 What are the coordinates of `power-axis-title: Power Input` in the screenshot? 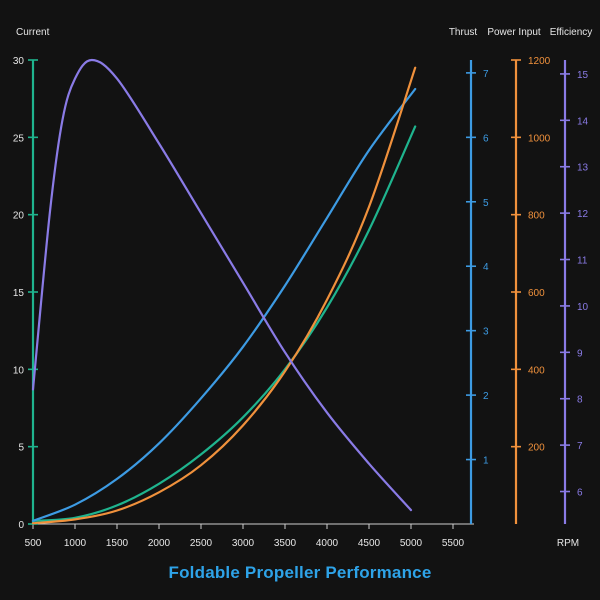 It's located at (514, 32).